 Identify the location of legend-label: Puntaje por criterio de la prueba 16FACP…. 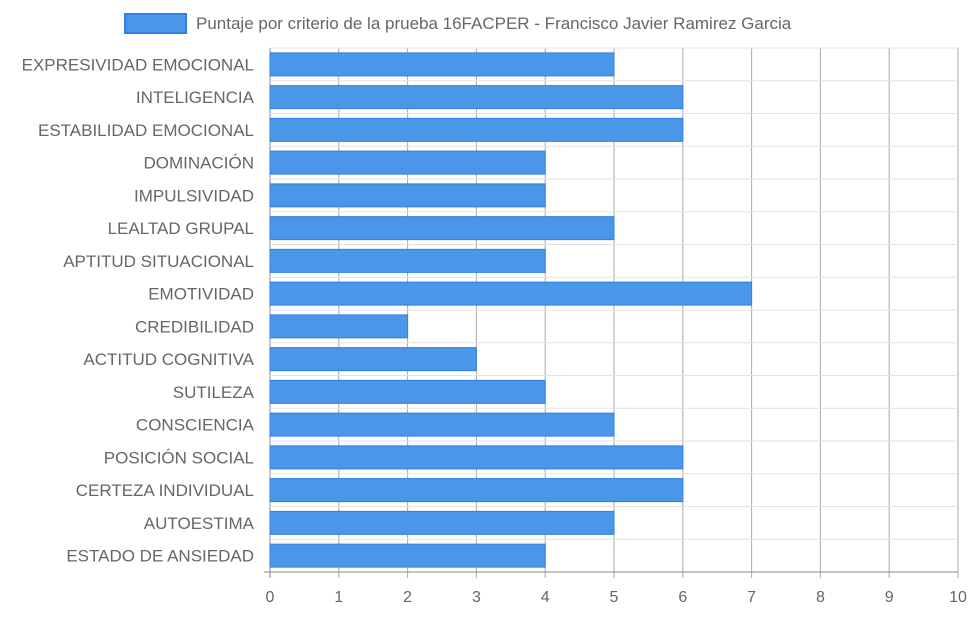
(494, 23).